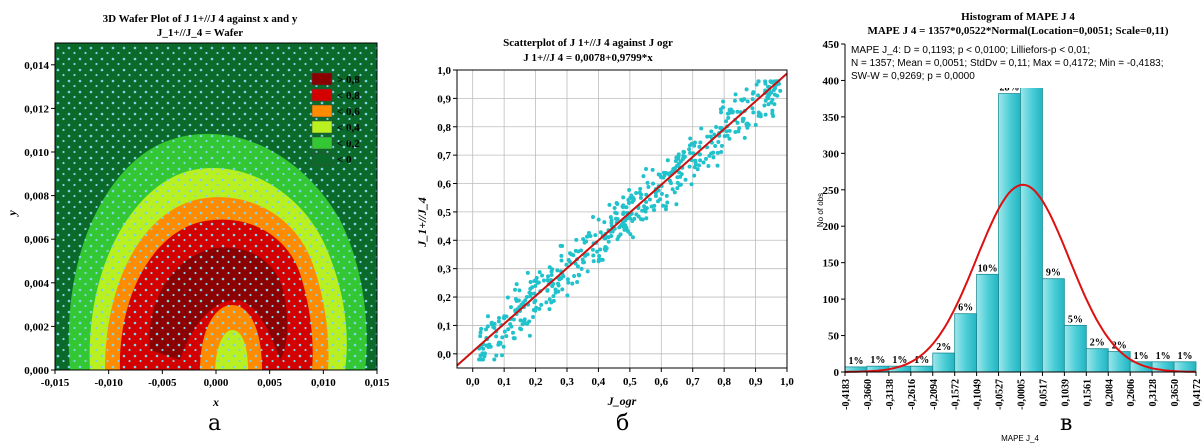  Describe the element at coordinates (1109, 393) in the screenshot. I see `hist-xtick-label: 0,2084` at that location.